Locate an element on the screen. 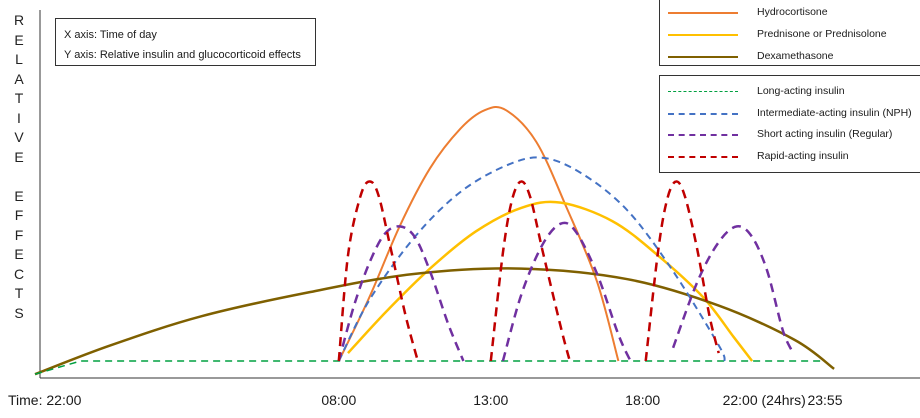 The image size is (920, 418). legend-item: Prednisone or Prednisolone is located at coordinates (790, 35).